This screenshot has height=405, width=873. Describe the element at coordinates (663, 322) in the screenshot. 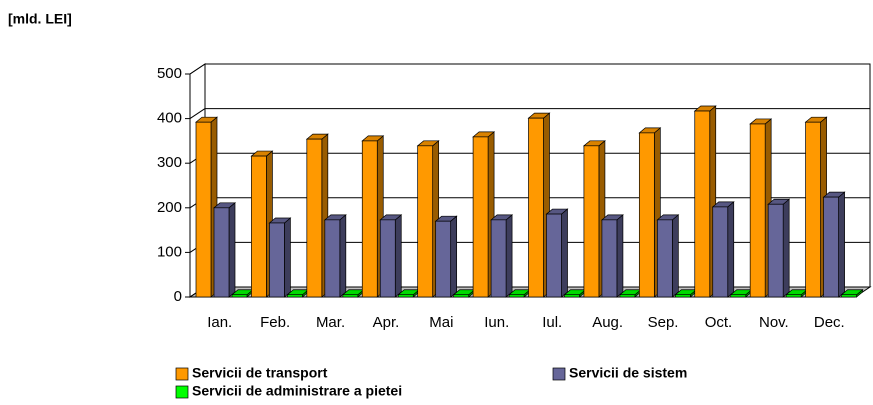

I see `x-tick-label: Sep.` at that location.